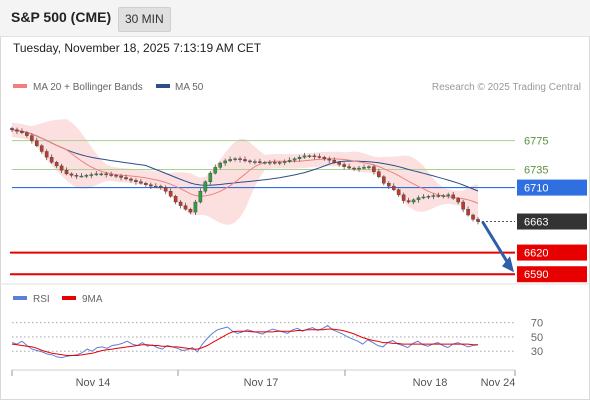 The width and height of the screenshot is (590, 400). I want to click on credit-text: Research © 2025 Trading Central, so click(506, 87).